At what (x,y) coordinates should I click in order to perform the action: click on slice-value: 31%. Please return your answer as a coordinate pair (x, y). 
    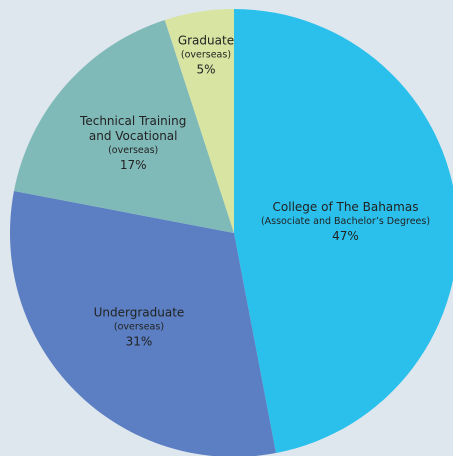
    Looking at the image, I should click on (139, 342).